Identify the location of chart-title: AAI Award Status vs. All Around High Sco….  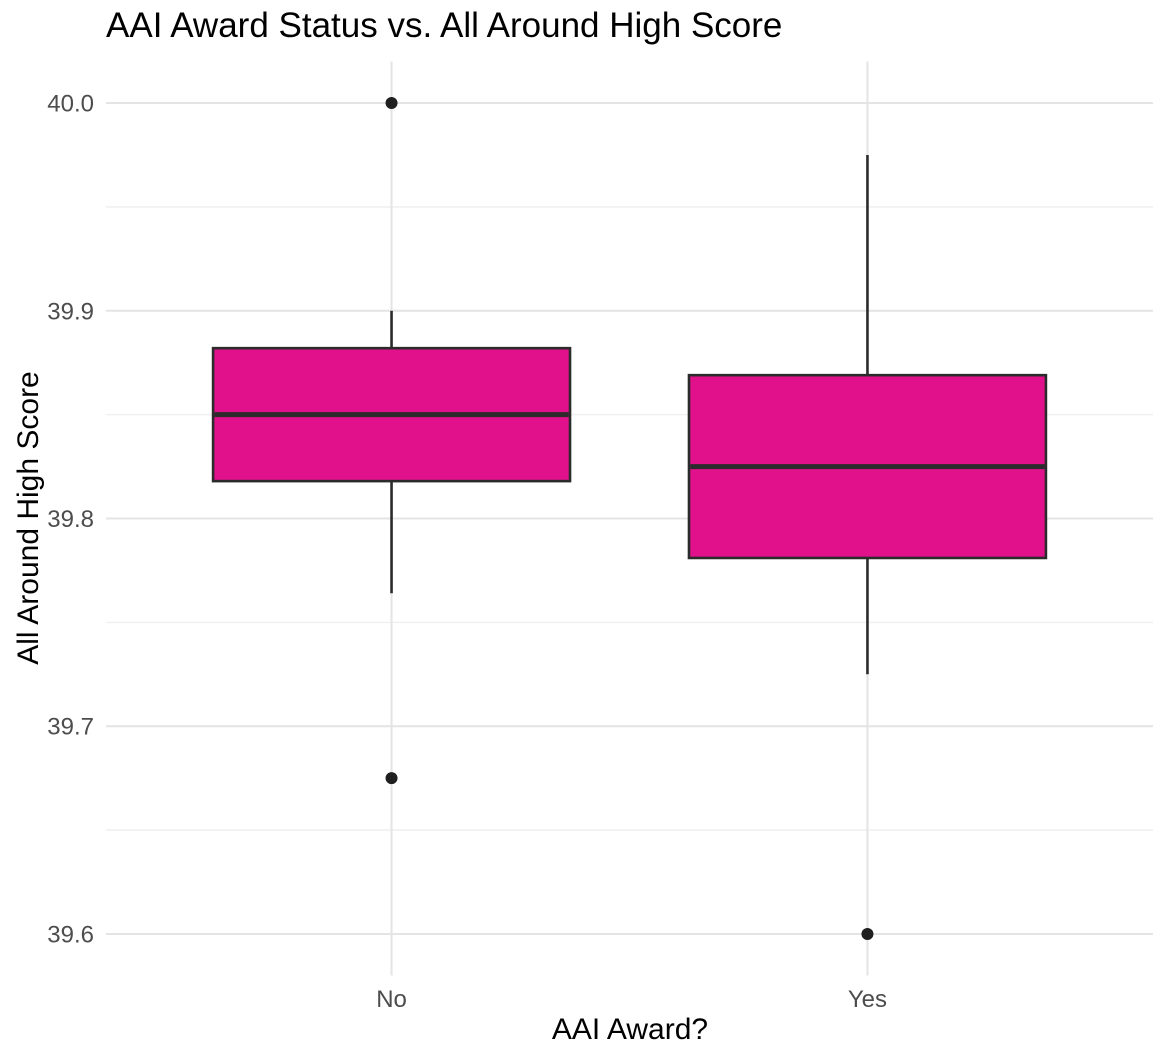
(444, 25).